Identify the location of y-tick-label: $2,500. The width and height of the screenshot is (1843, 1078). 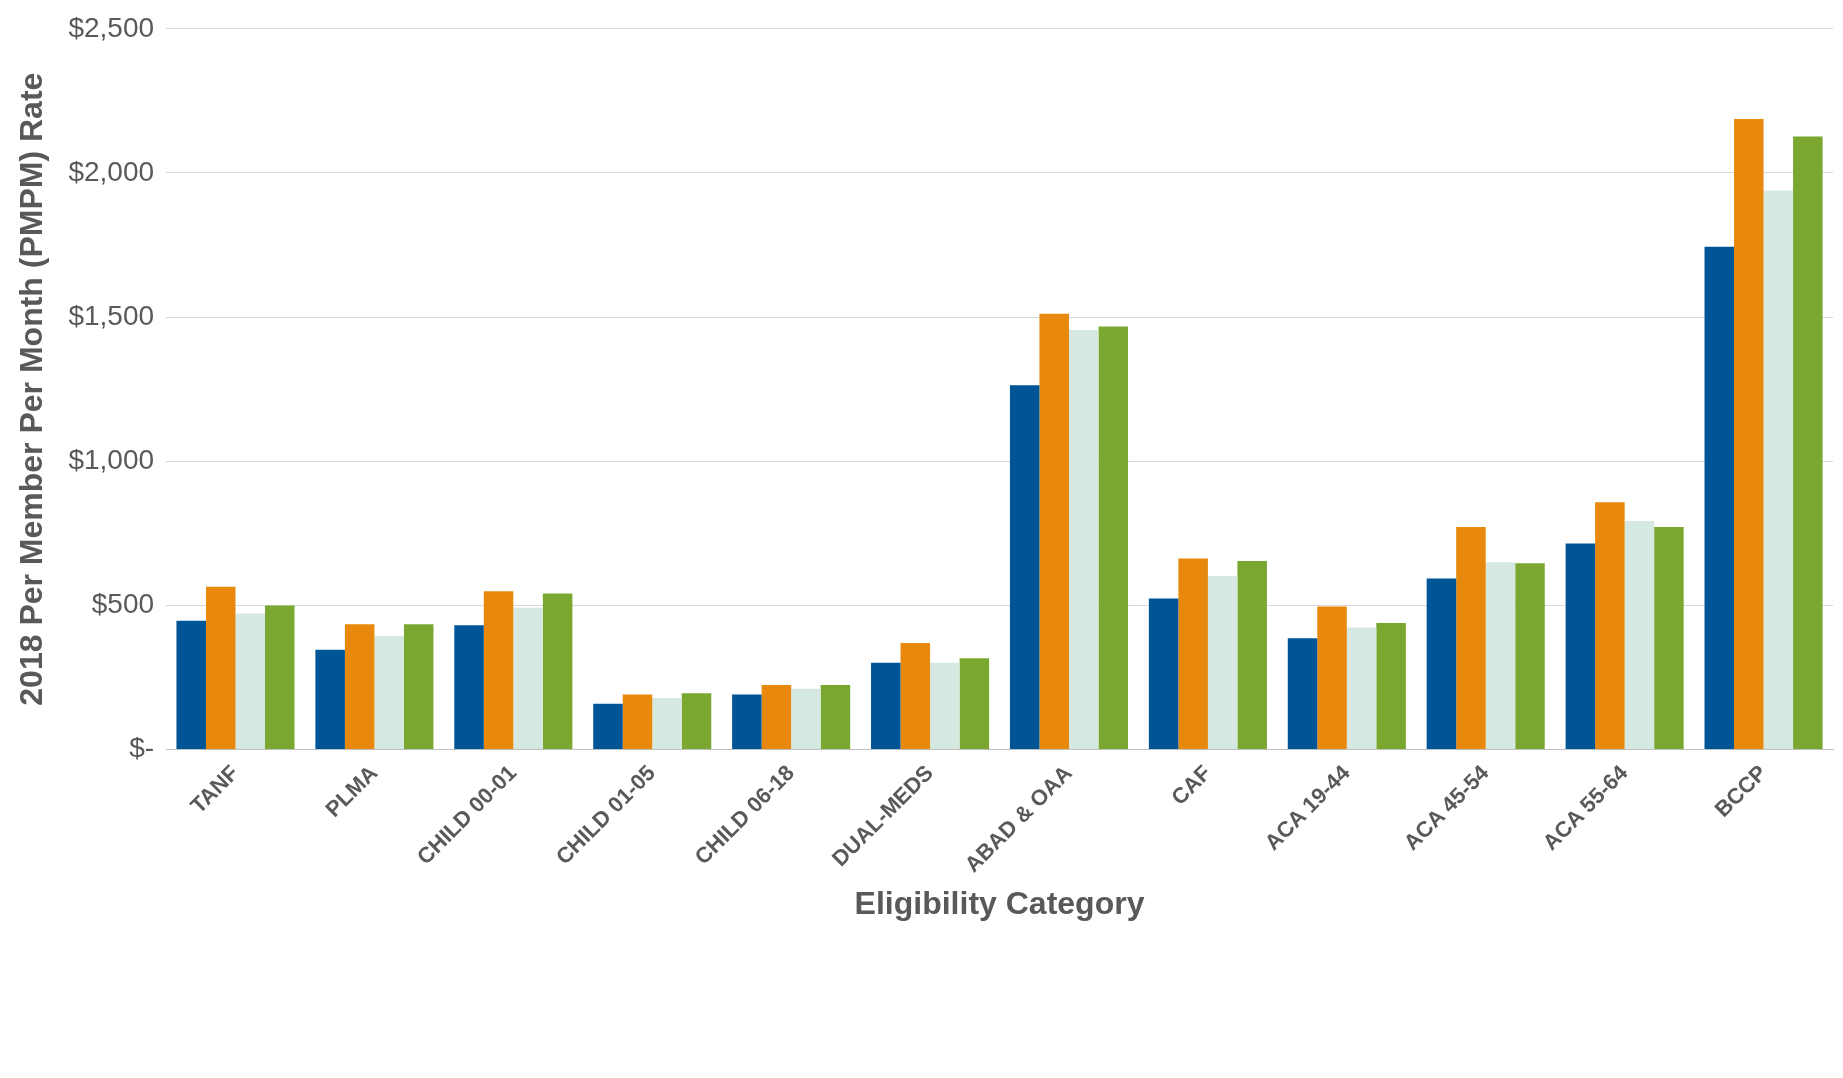
(111, 27).